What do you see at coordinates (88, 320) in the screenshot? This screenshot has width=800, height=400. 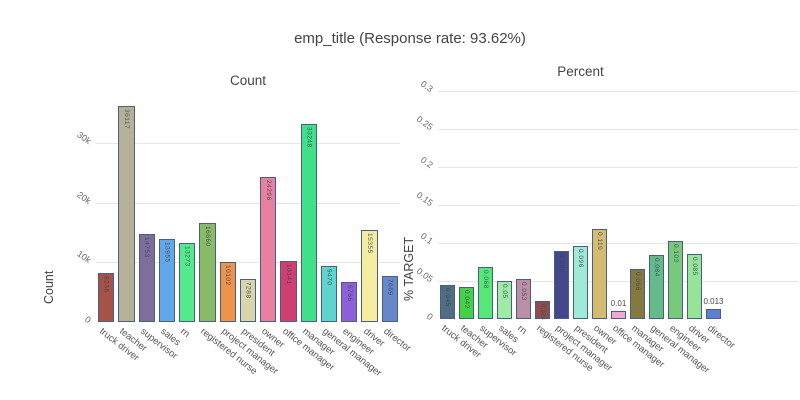 I see `y-tick-label: 0` at bounding box center [88, 320].